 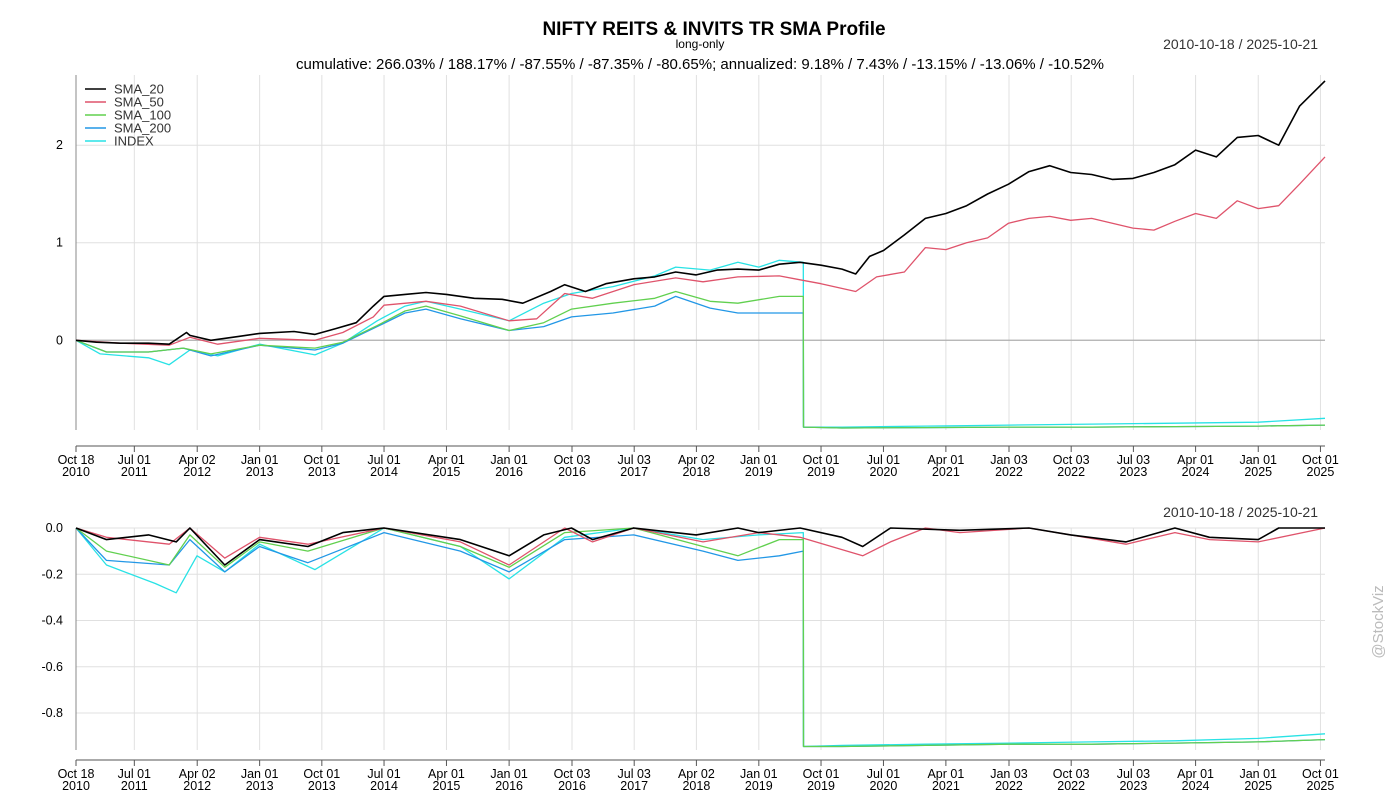 I want to click on watermark: @StockViz, so click(x=1378, y=621).